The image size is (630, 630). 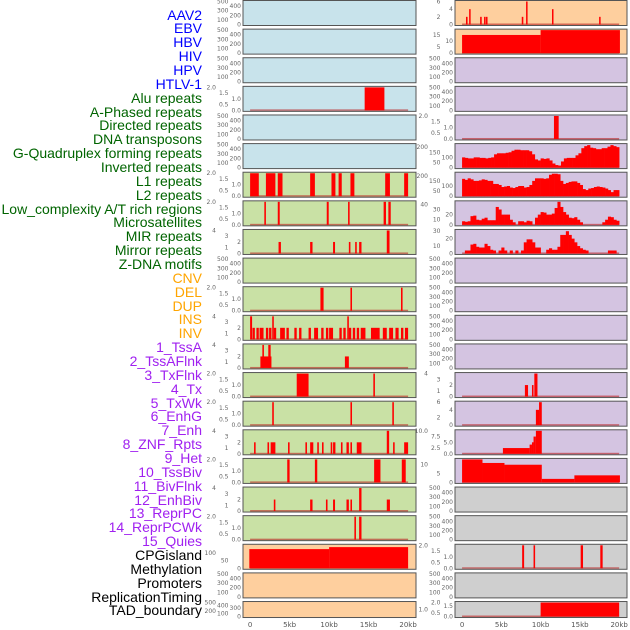 I want to click on row-label: 6_EnhG, so click(x=176, y=416).